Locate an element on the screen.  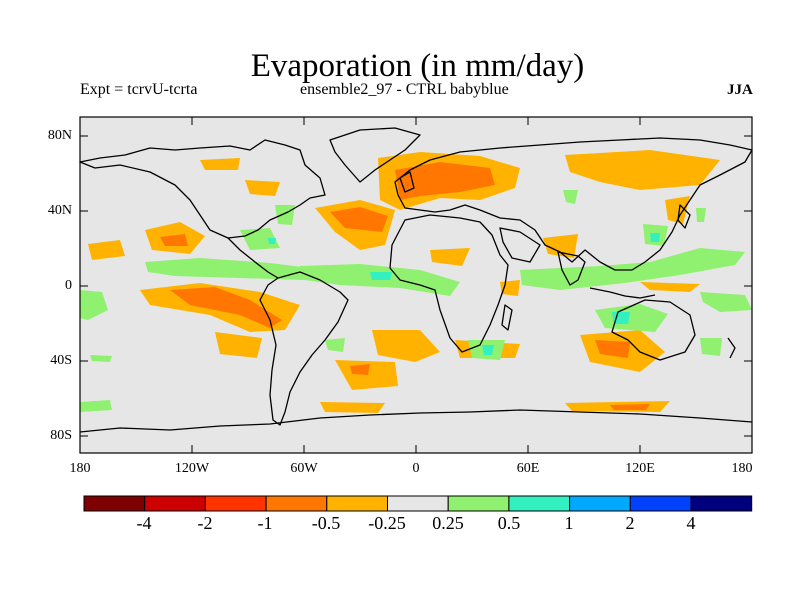
coast-central-america is located at coordinates (253, 258).